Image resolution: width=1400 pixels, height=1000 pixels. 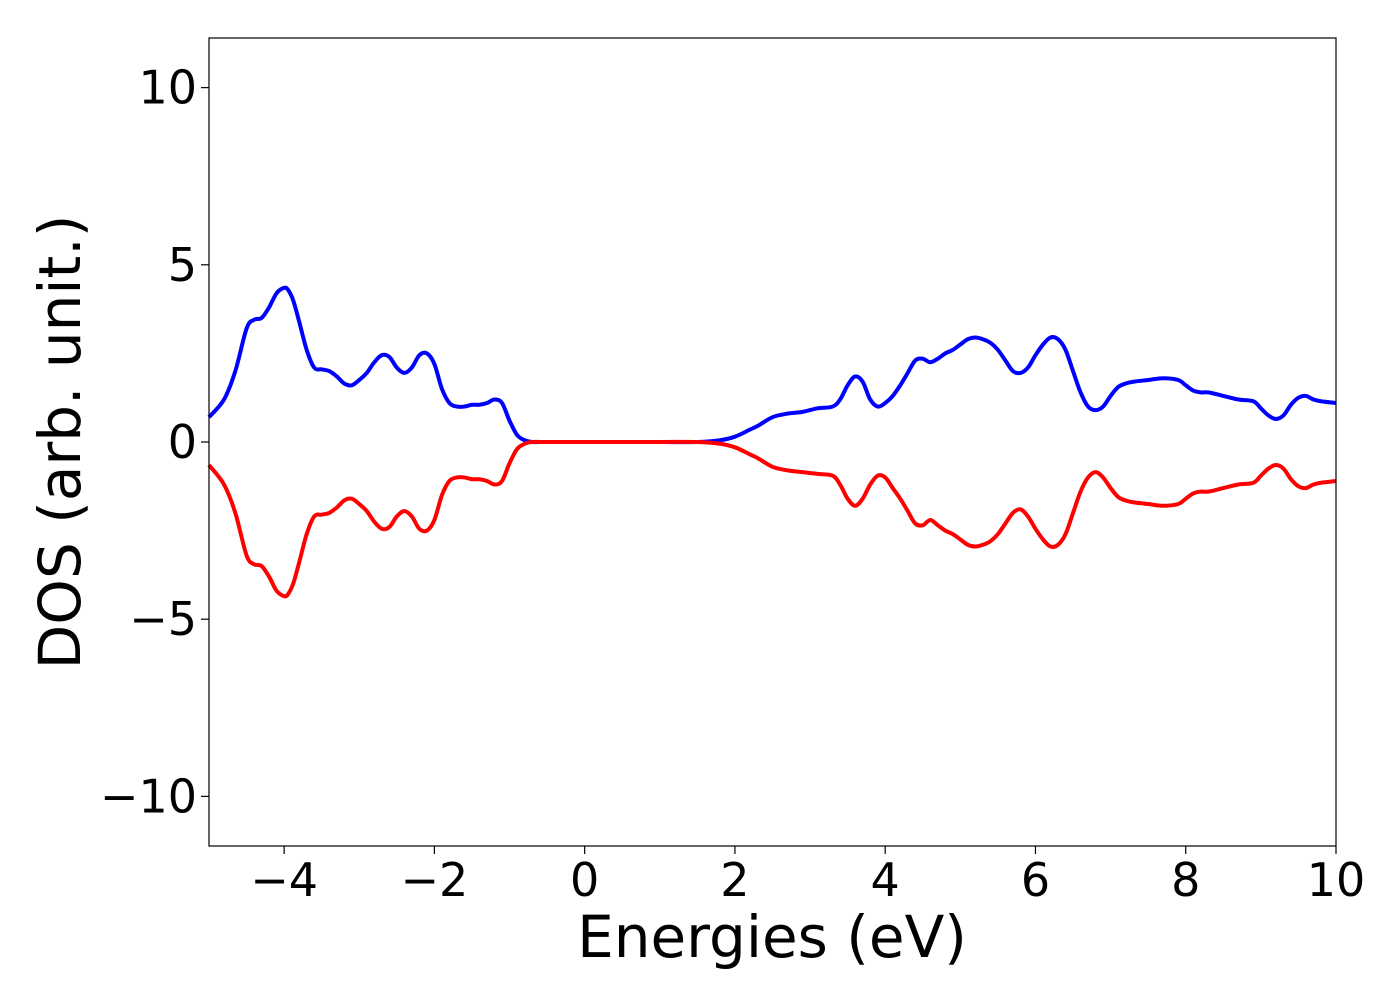 What do you see at coordinates (148, 796) in the screenshot?
I see `y-tick-label: −10` at bounding box center [148, 796].